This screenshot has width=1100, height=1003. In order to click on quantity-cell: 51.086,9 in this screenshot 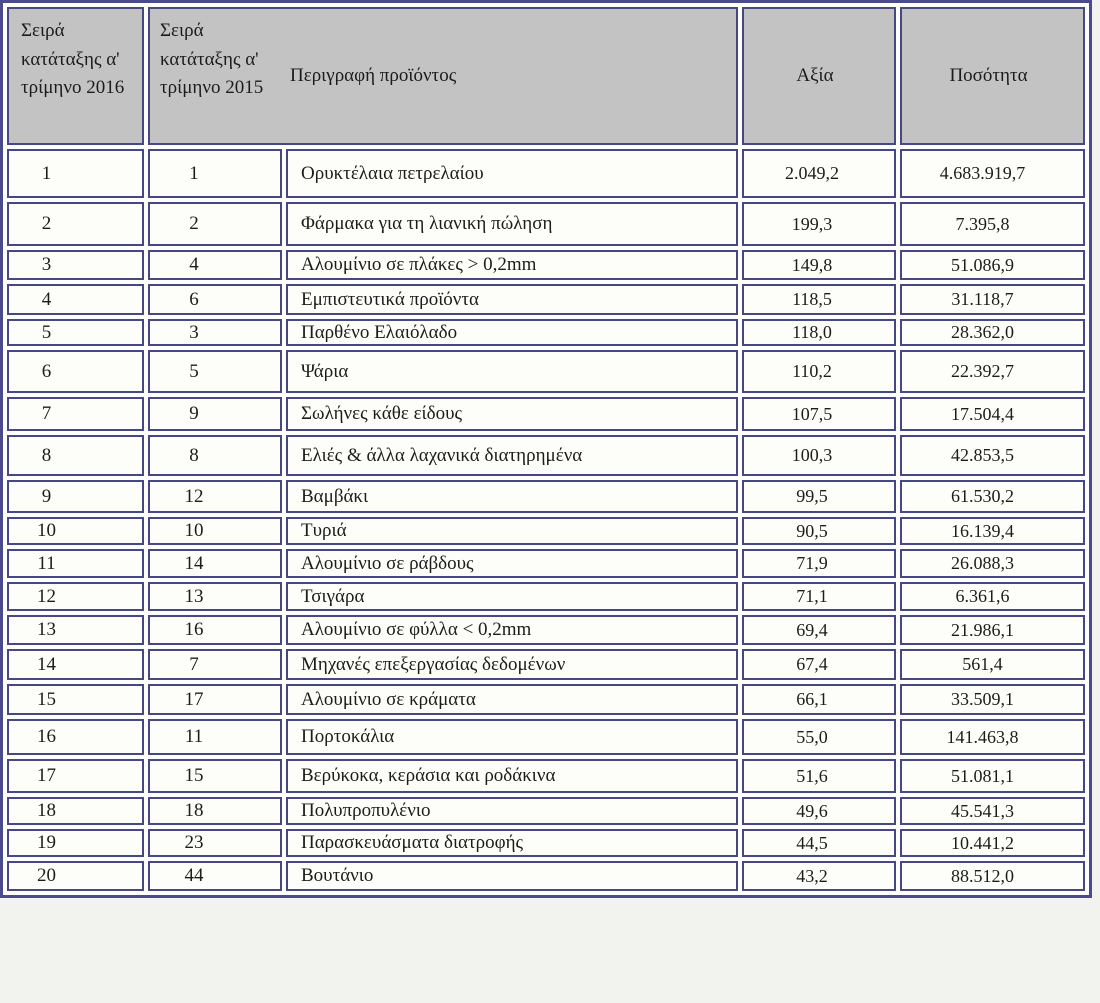, I will do `click(992, 265)`.